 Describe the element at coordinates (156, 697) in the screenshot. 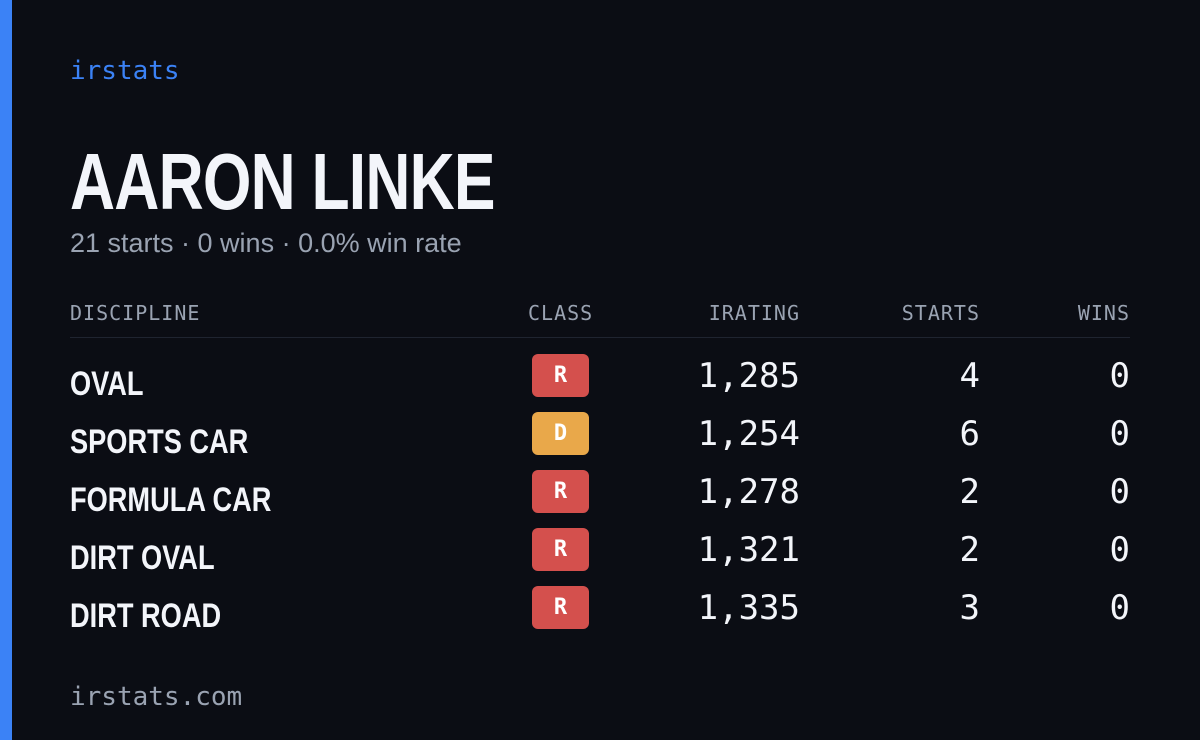

I see `footer: irstats.com` at that location.